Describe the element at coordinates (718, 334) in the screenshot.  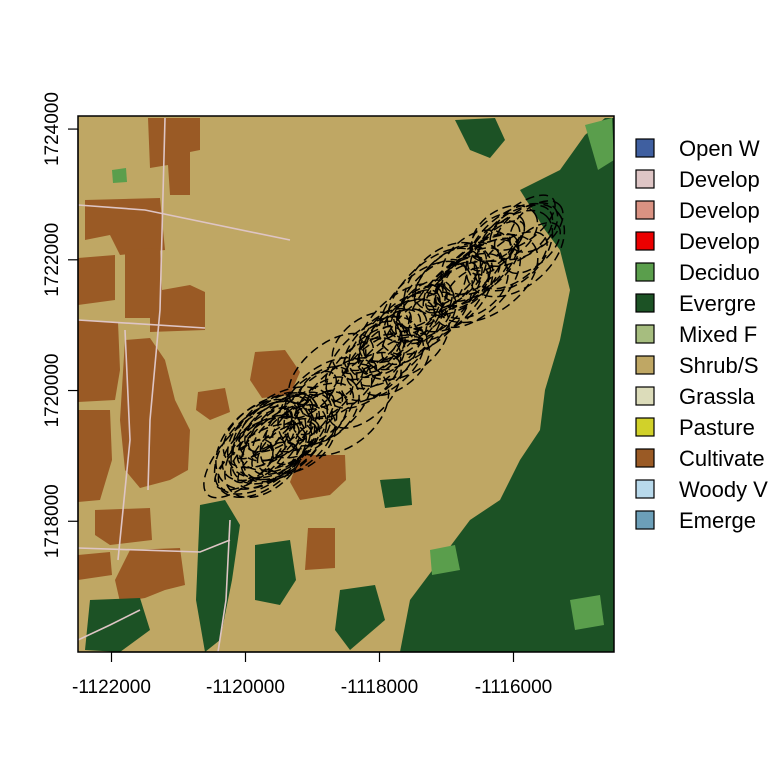
I see `legend-label: Mixed F` at that location.